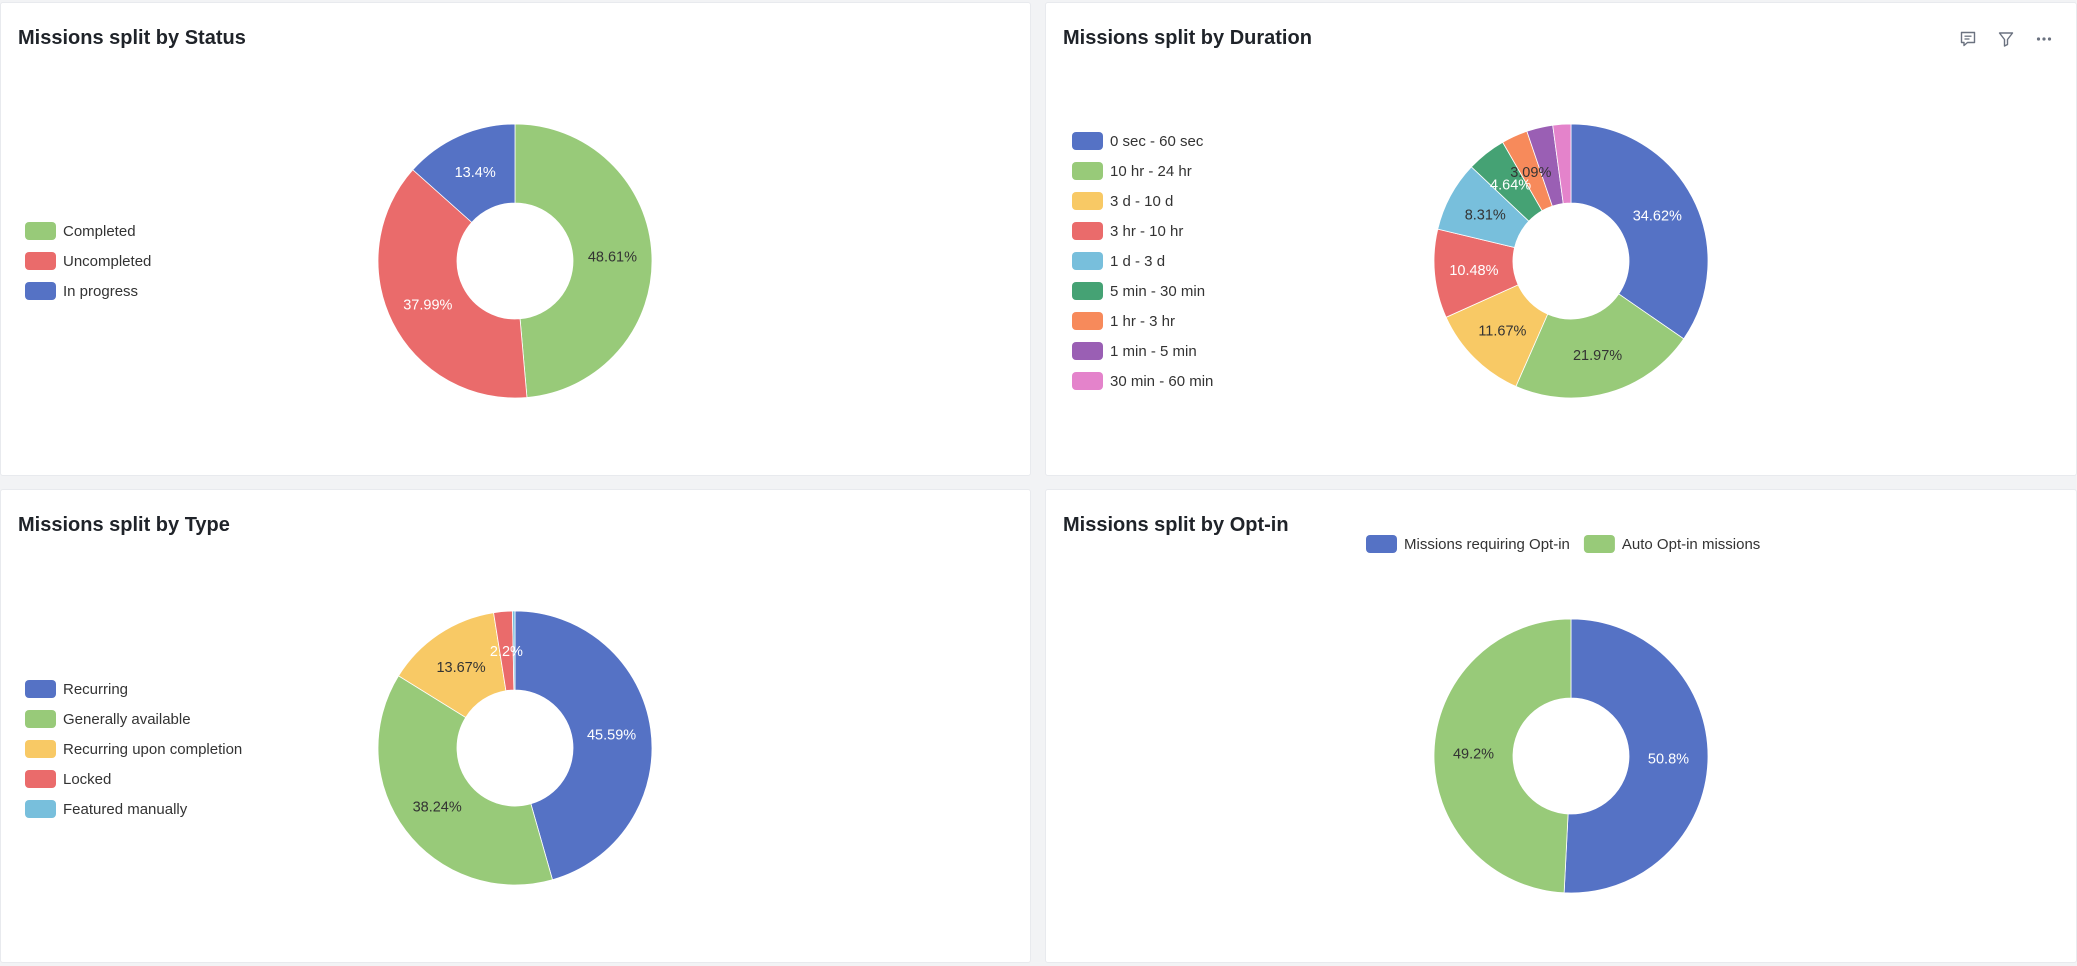 This screenshot has width=2077, height=966. I want to click on legend-item: Locked, so click(68, 779).